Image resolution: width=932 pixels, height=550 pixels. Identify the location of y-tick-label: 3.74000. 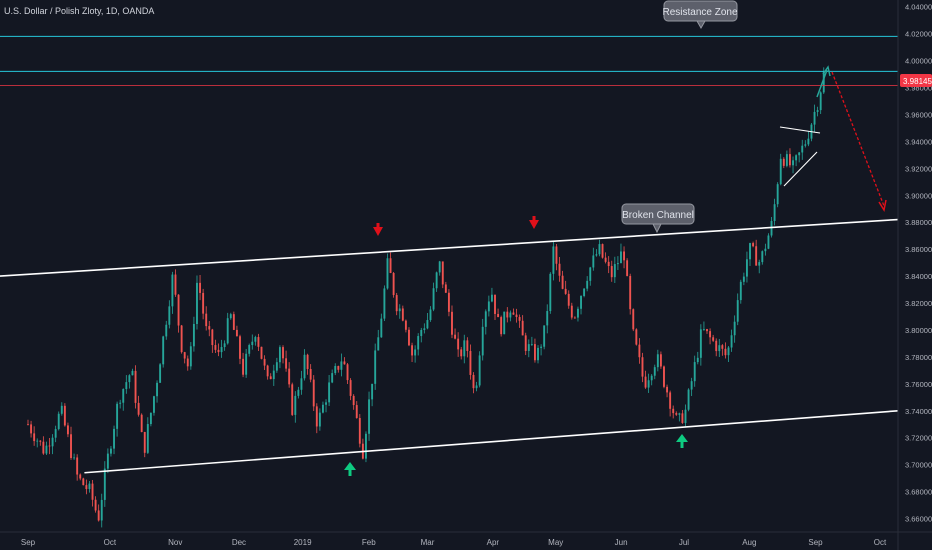
(918, 411).